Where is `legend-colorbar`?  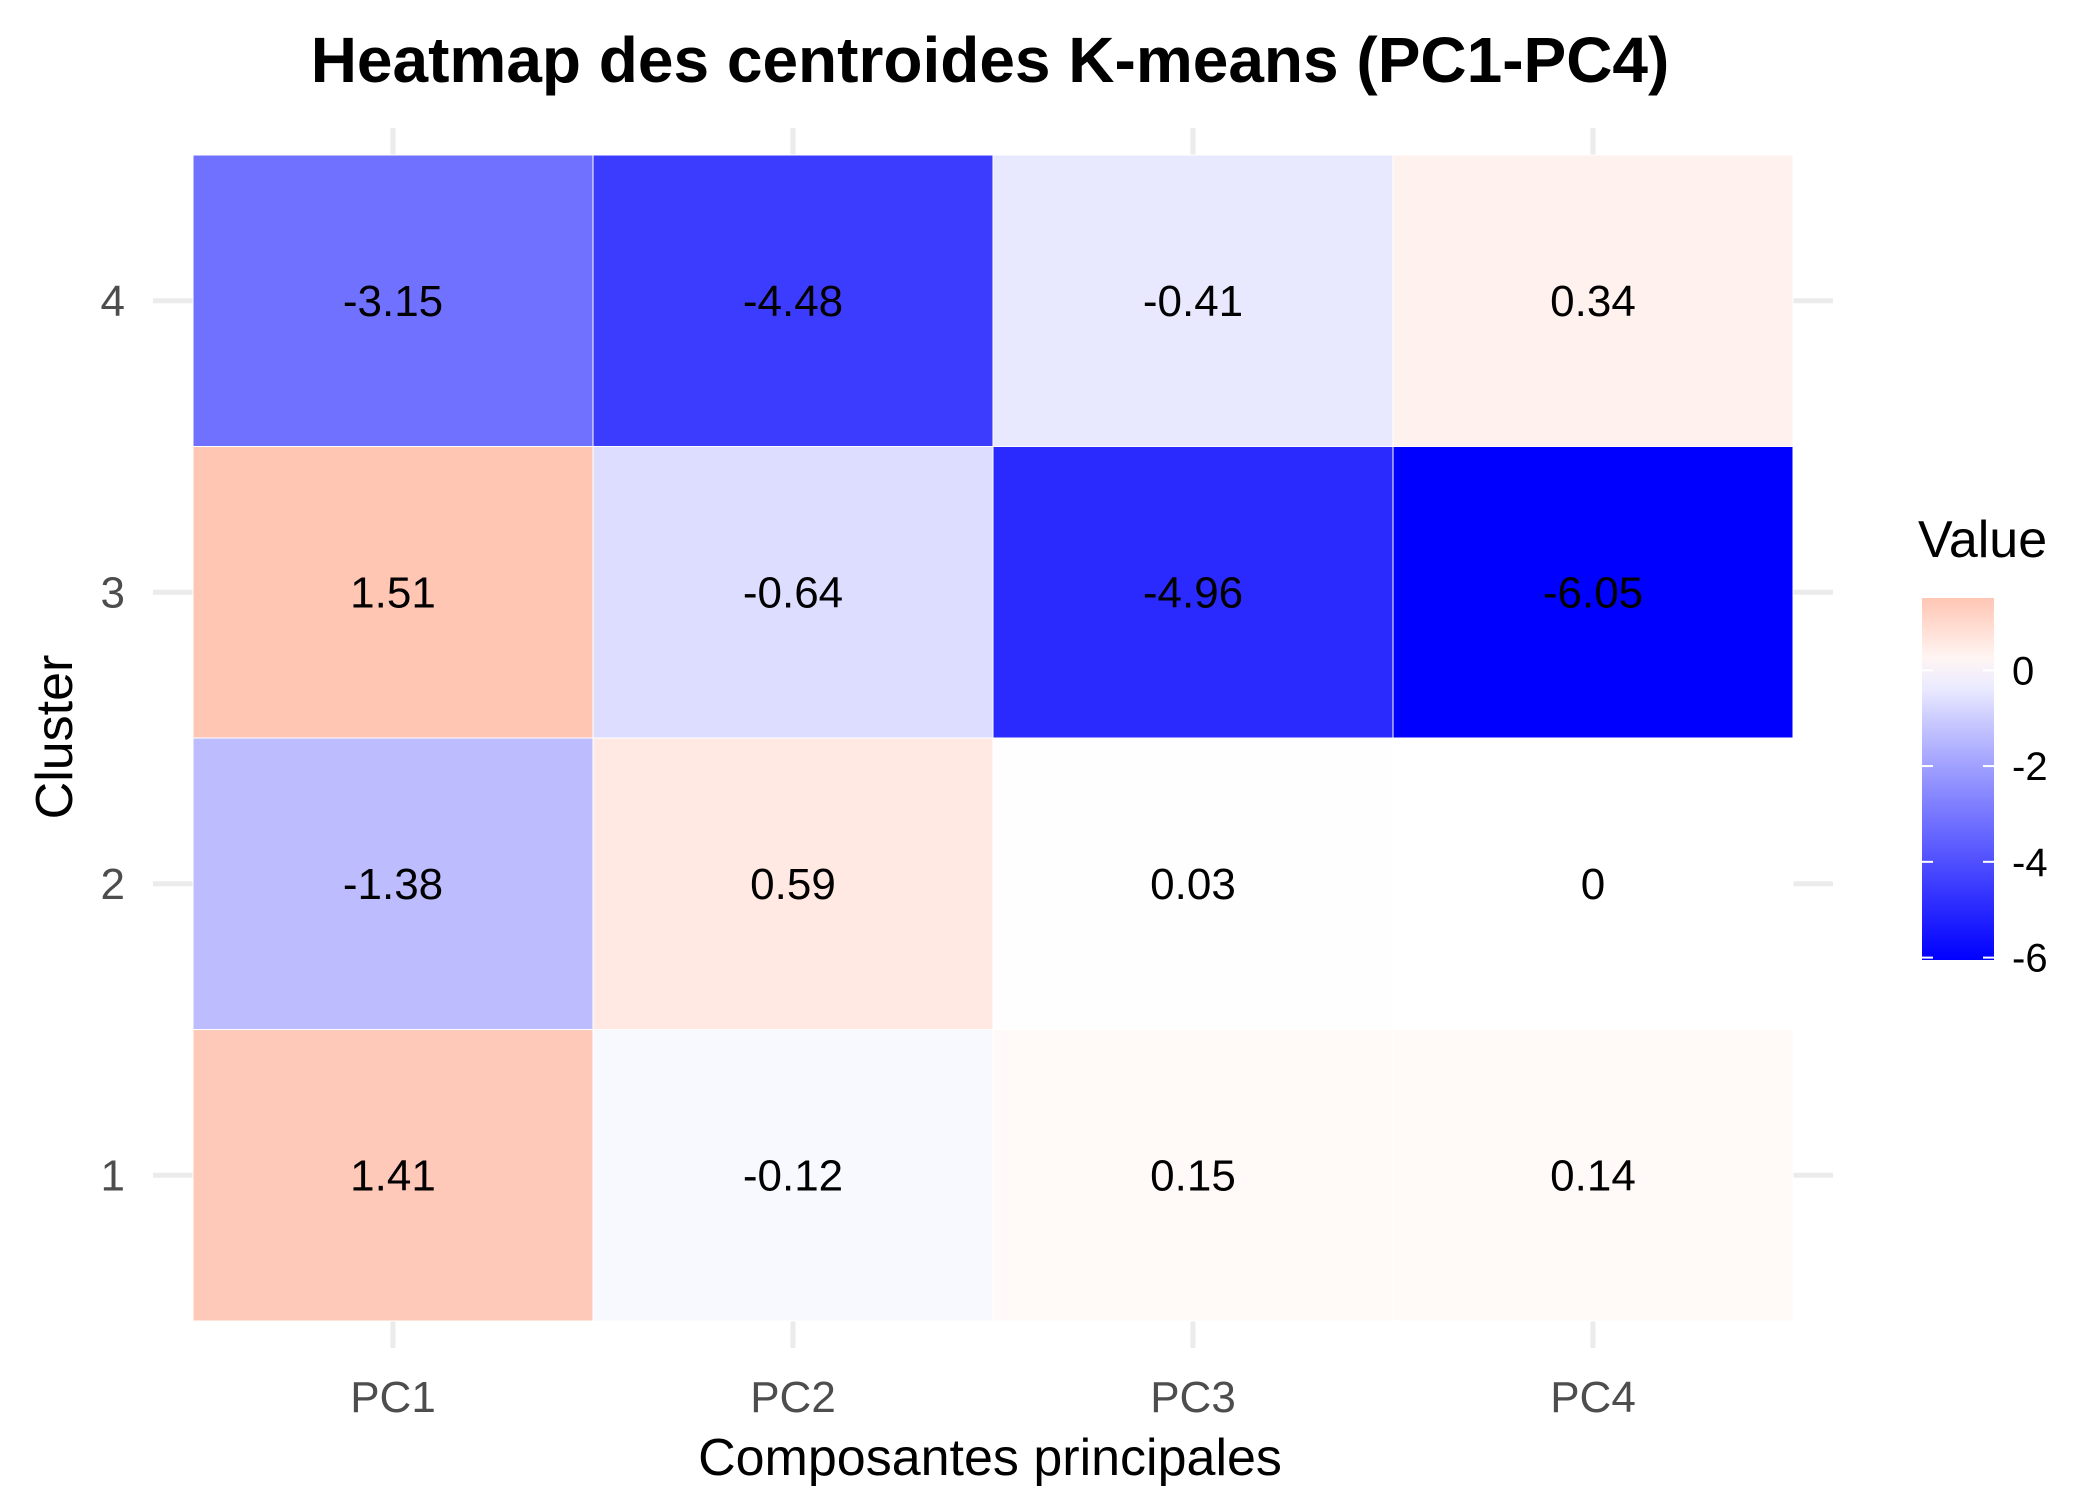
legend-colorbar is located at coordinates (1958, 779).